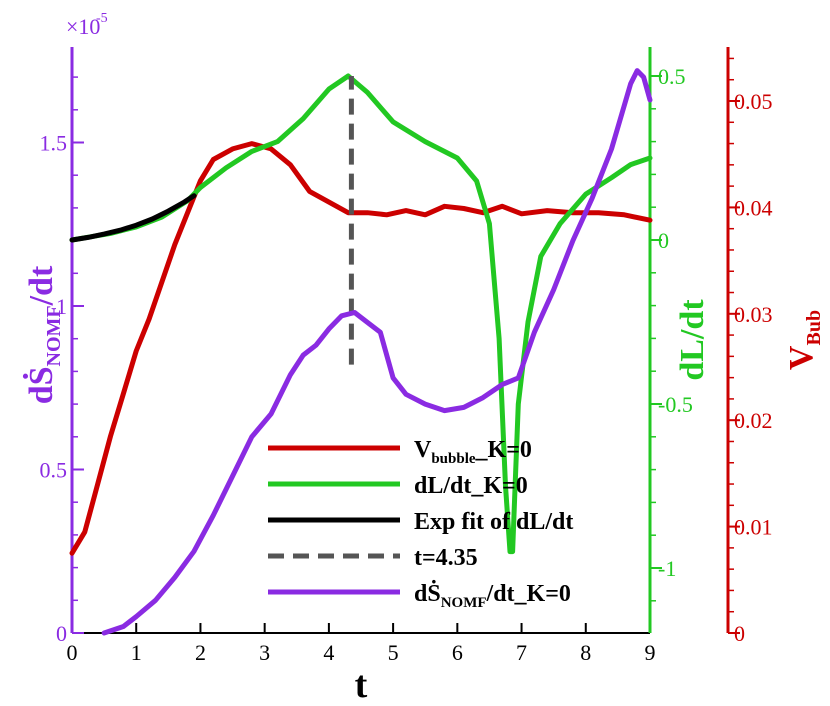 This screenshot has width=830, height=706. I want to click on v-tick-label: 0.04, so click(753, 207).